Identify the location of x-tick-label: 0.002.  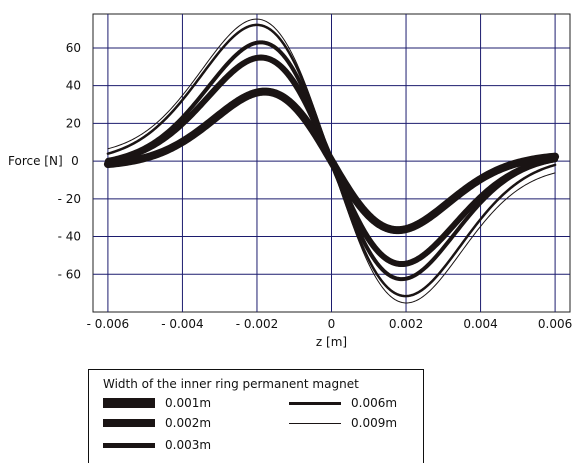
(406, 324).